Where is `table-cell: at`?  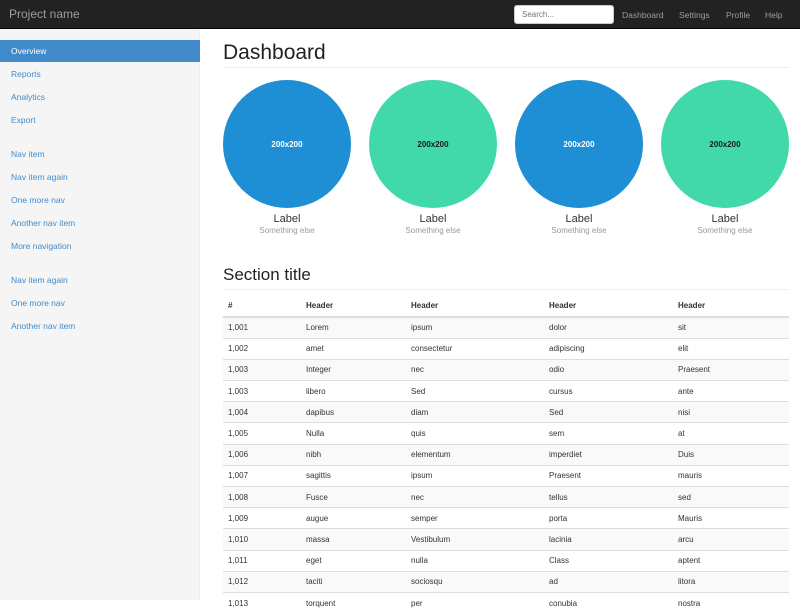
table-cell: at is located at coordinates (731, 433).